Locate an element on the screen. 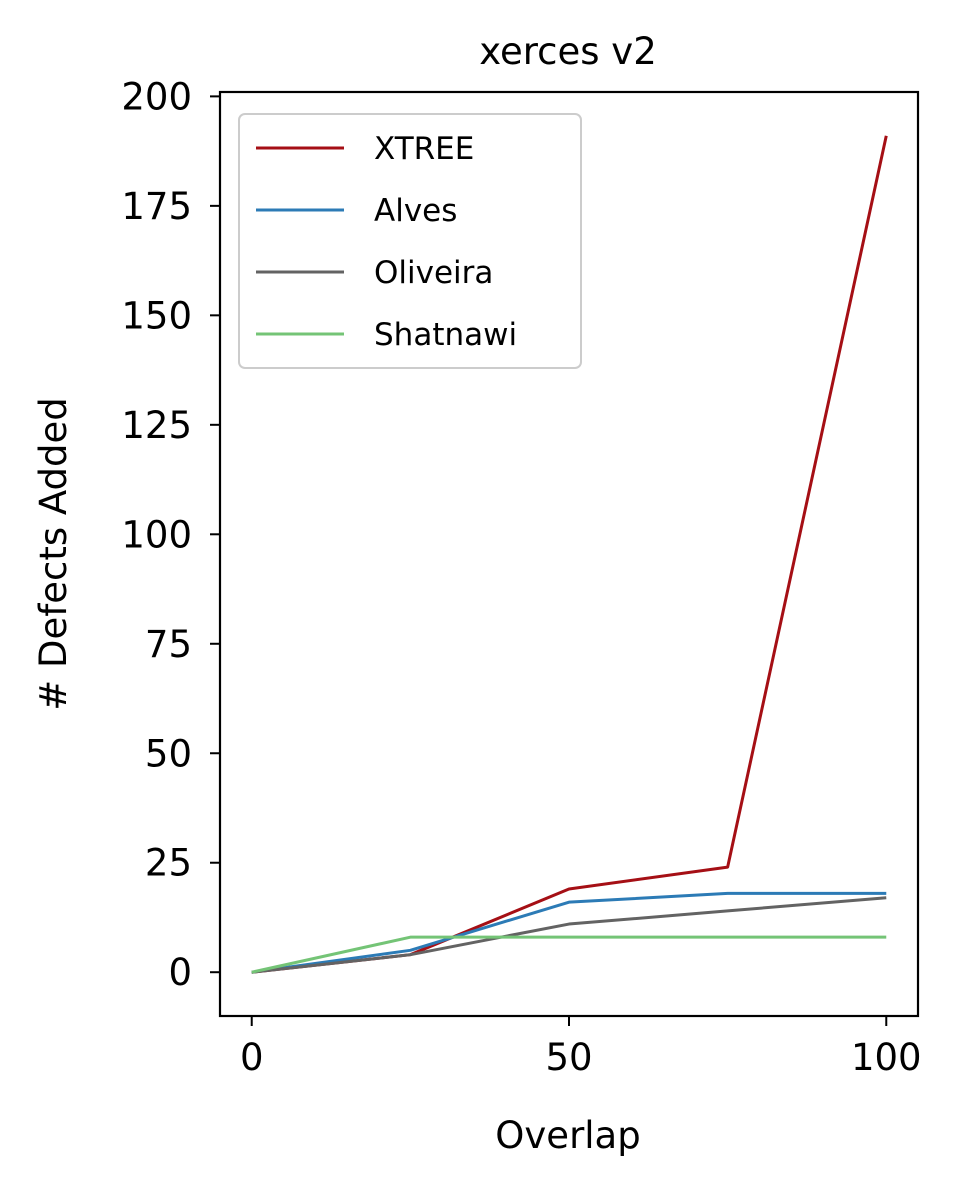 This screenshot has width=962, height=1188. series-line-alves is located at coordinates (569, 932).